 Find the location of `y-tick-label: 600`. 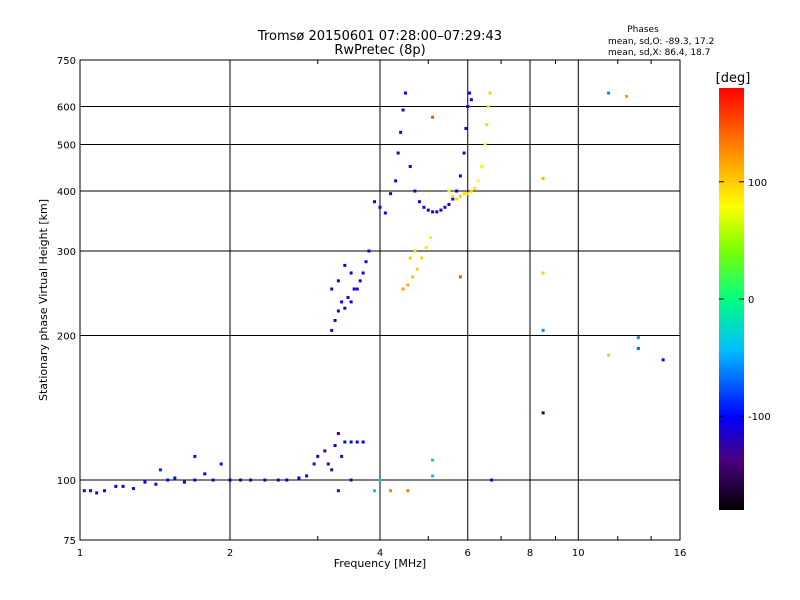

y-tick-label: 600 is located at coordinates (66, 108).